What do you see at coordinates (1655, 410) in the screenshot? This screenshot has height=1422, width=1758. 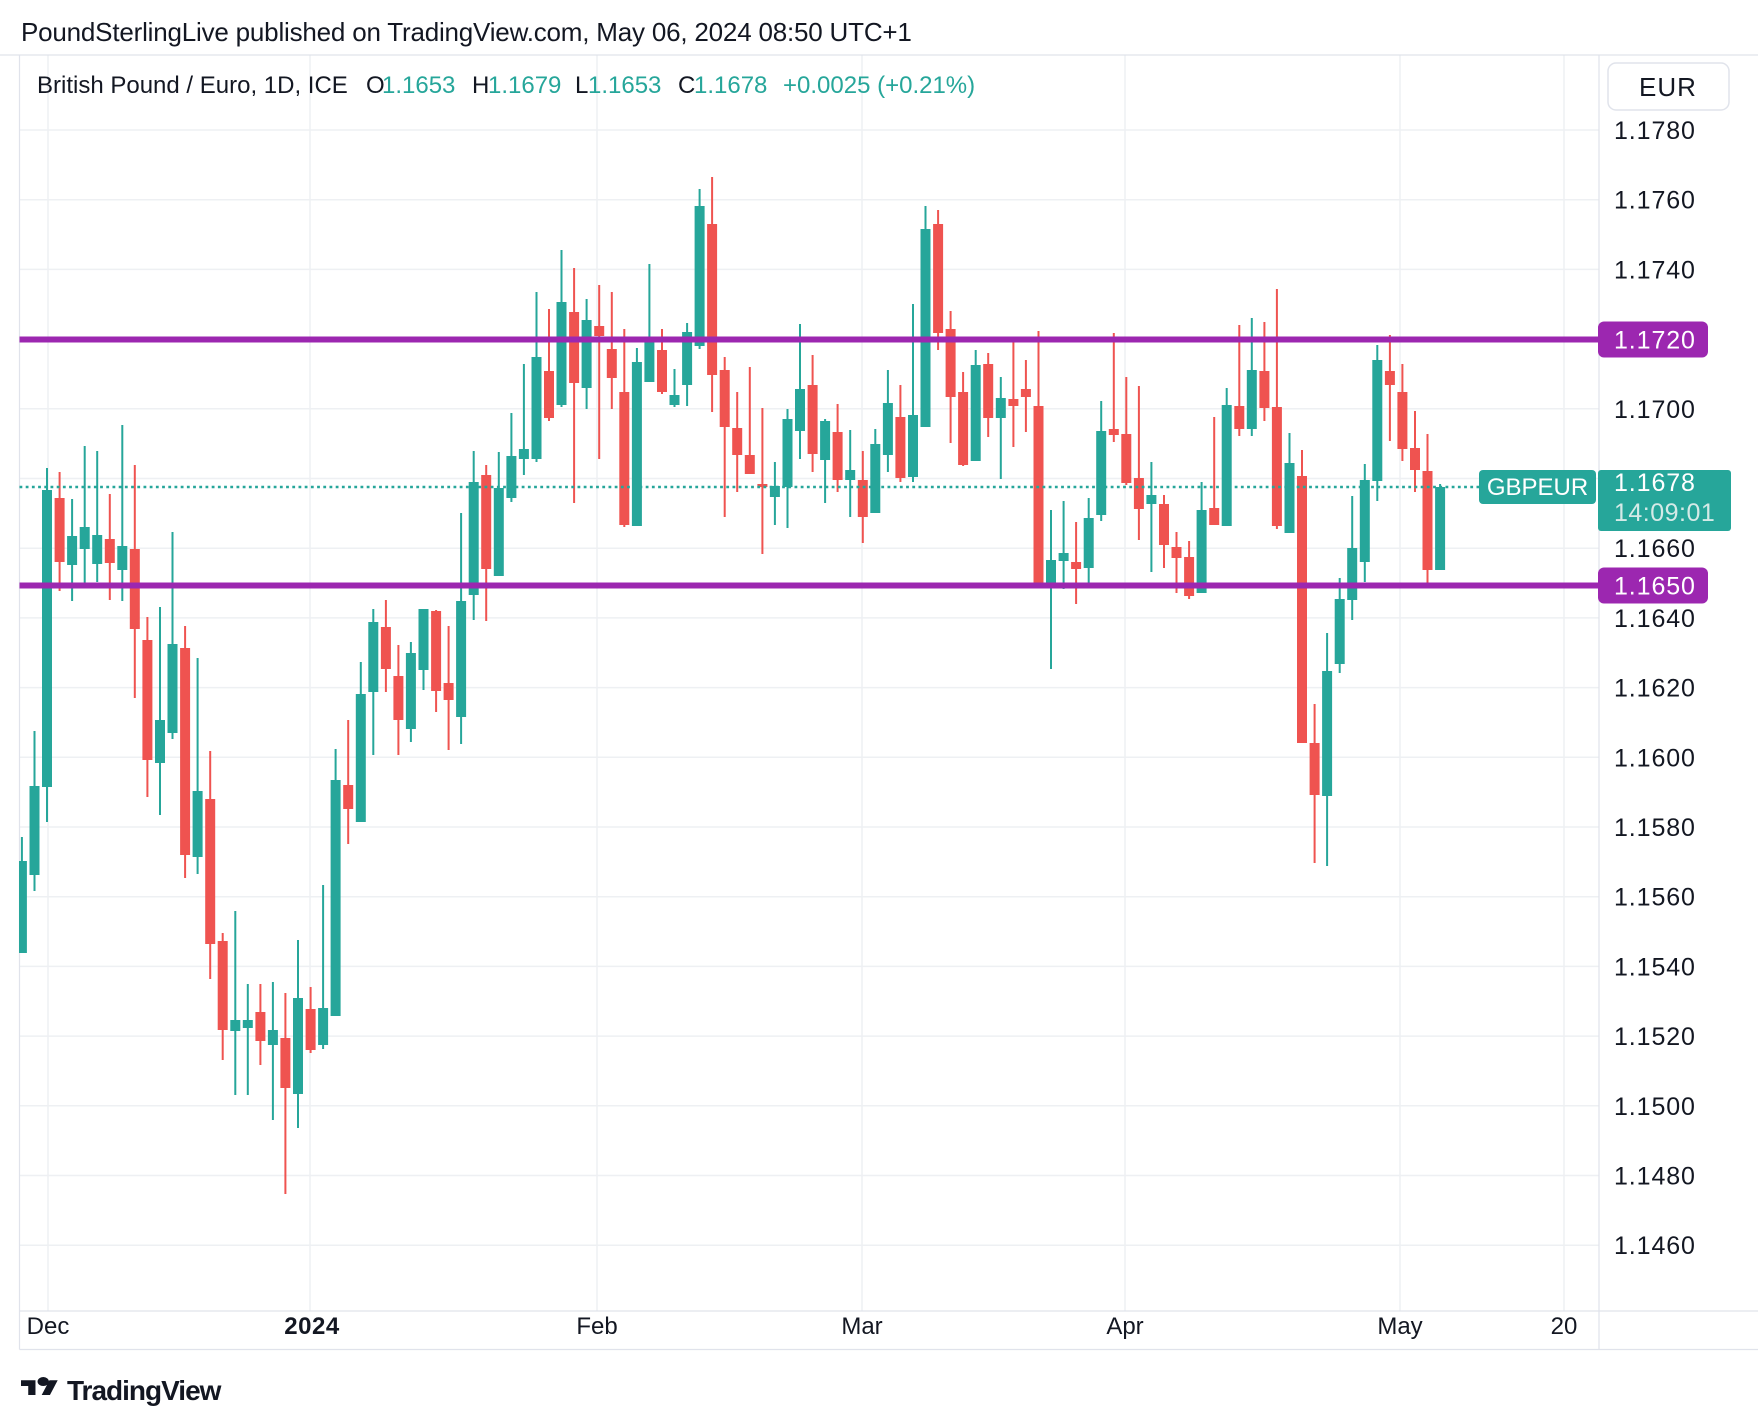 I see `svg-text: 1.1700` at bounding box center [1655, 410].